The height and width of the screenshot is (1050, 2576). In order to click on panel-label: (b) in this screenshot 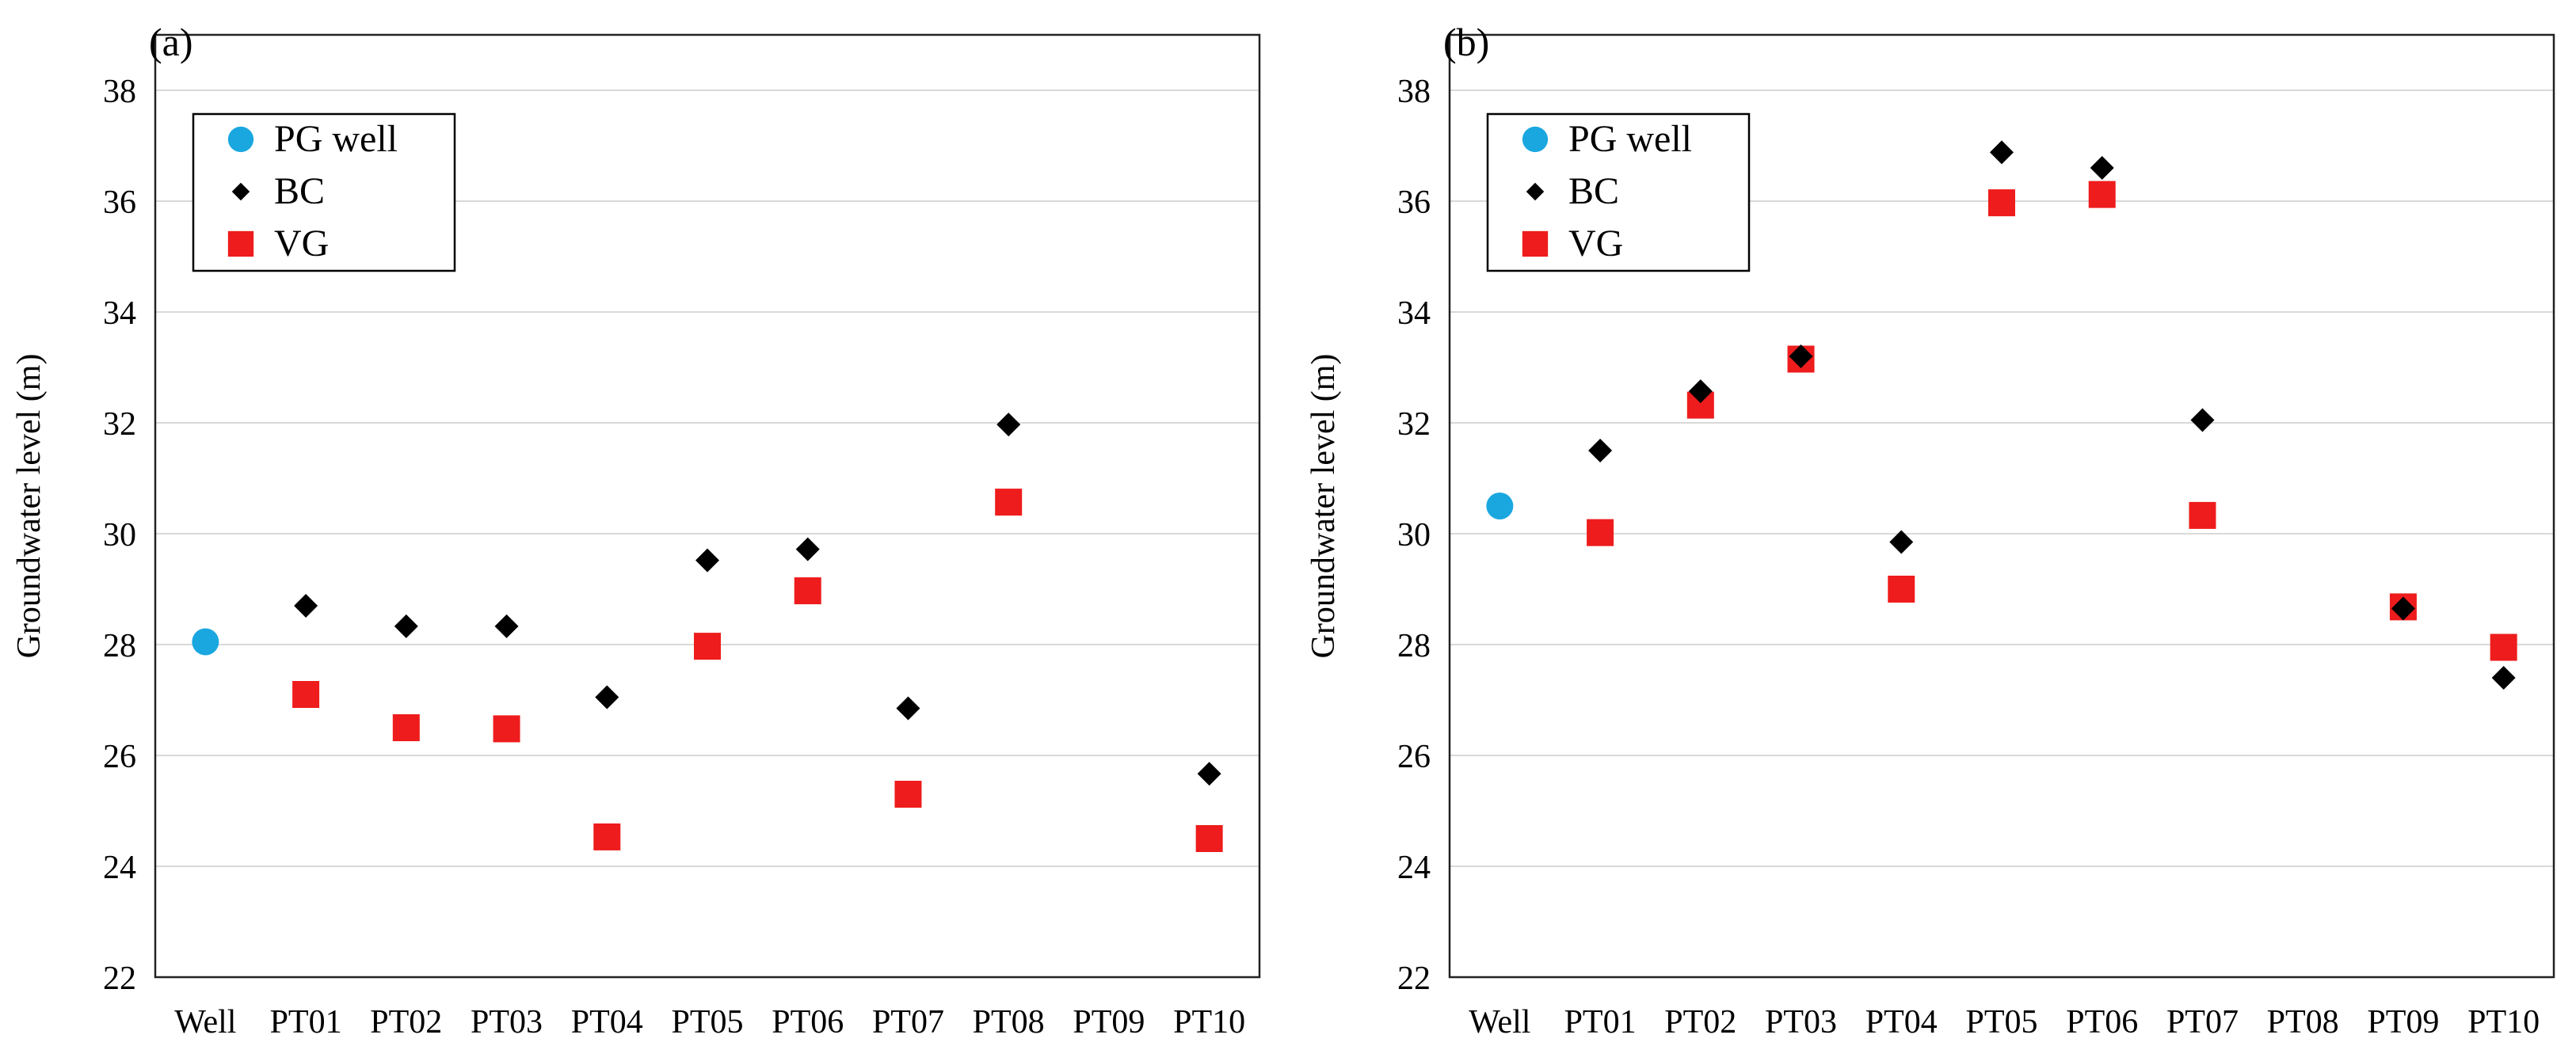, I will do `click(1466, 42)`.